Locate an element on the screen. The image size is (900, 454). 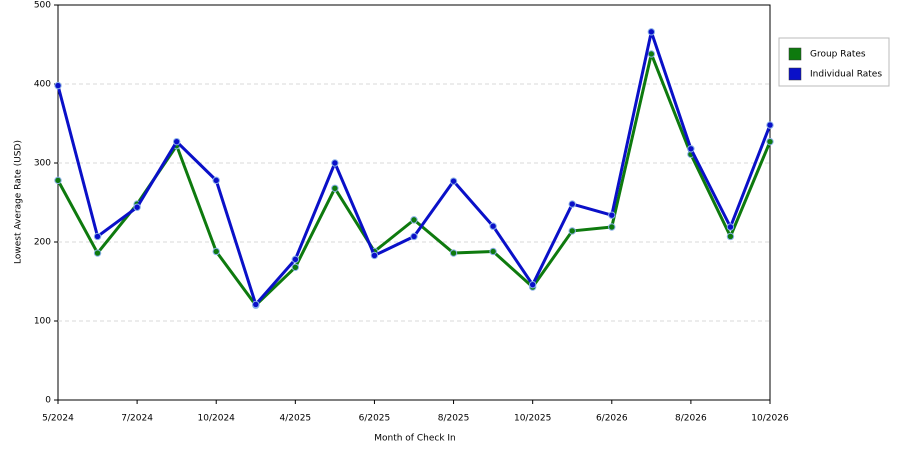
y-tick-label: 400 is located at coordinates (42, 85).